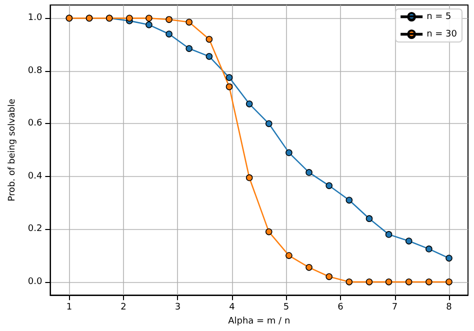 This screenshot has height=331, width=474. What do you see at coordinates (69, 307) in the screenshot?
I see `x-tick-label: 1` at bounding box center [69, 307].